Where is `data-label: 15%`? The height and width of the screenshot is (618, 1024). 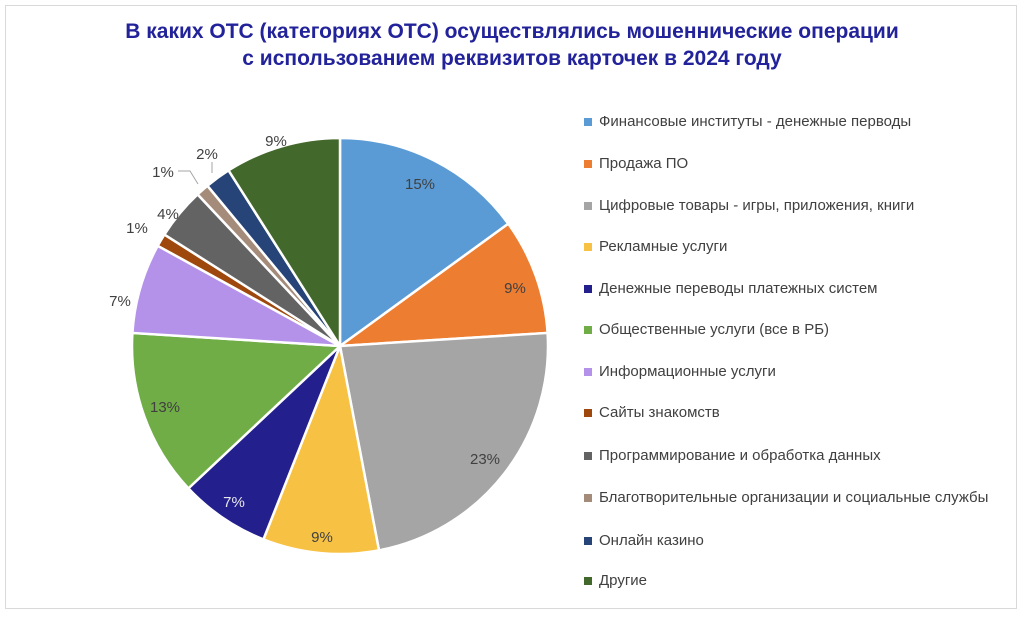
data-label: 15% is located at coordinates (420, 184).